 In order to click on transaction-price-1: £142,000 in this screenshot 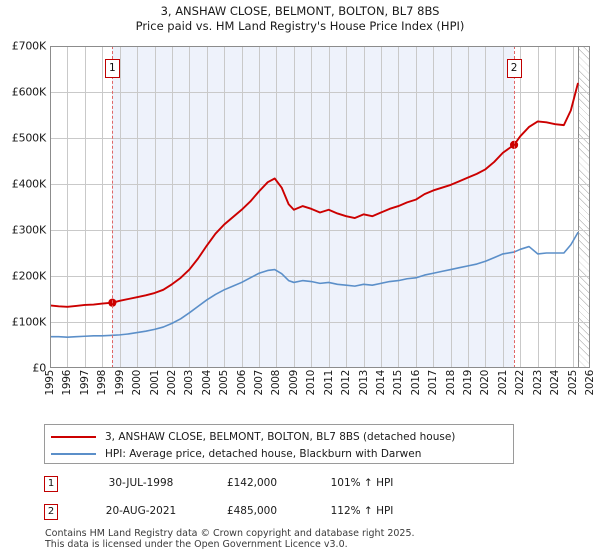, I will do `click(252, 483)`.